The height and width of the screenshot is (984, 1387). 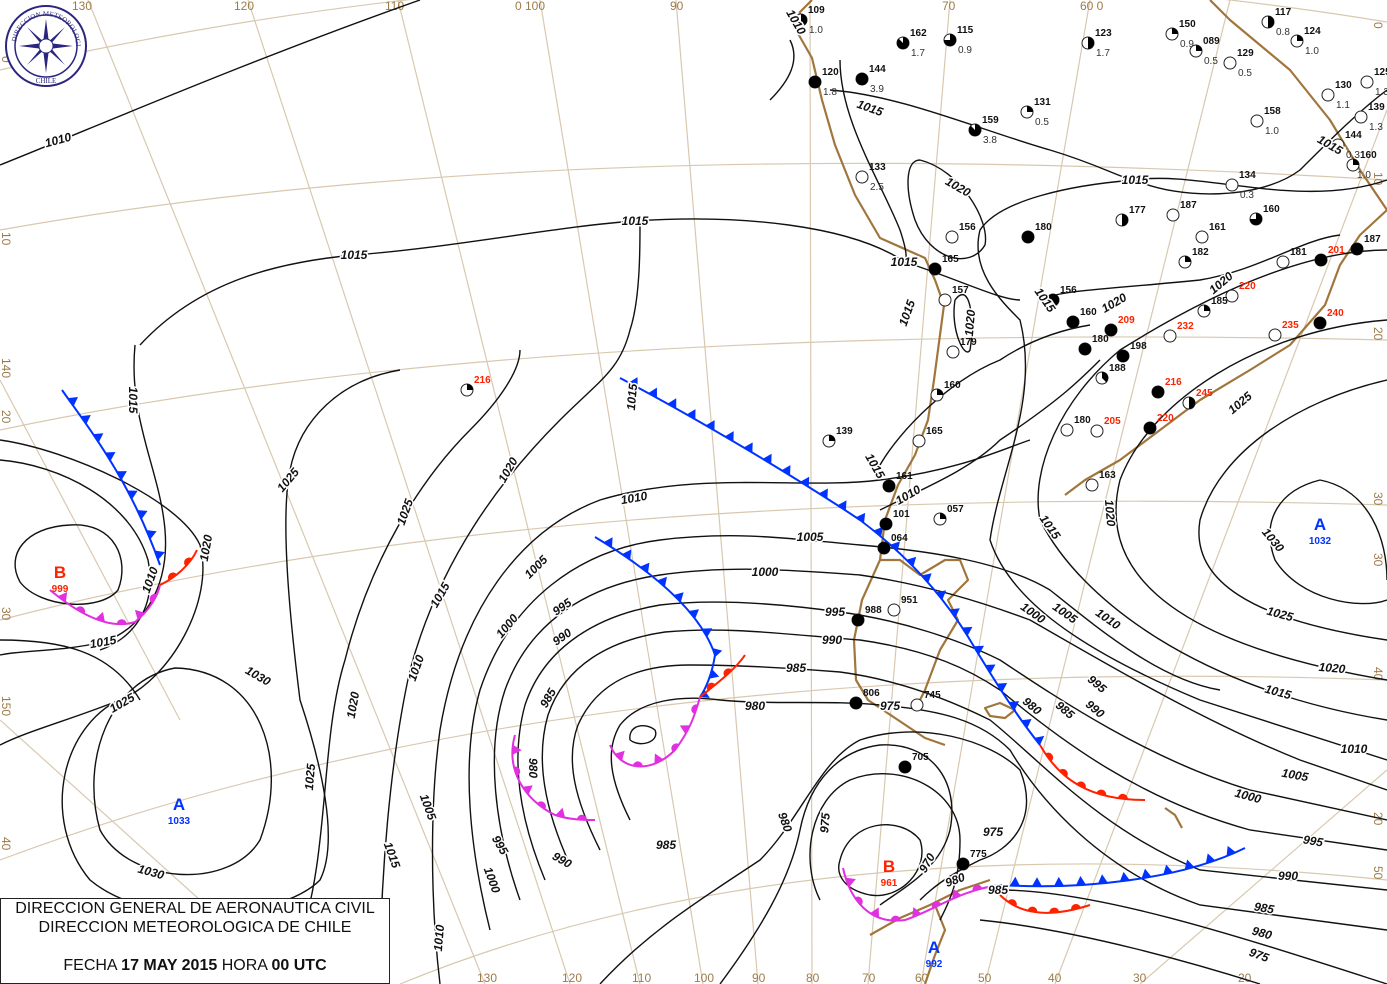 I want to click on station-pressure-code: 232, so click(x=1185, y=326).